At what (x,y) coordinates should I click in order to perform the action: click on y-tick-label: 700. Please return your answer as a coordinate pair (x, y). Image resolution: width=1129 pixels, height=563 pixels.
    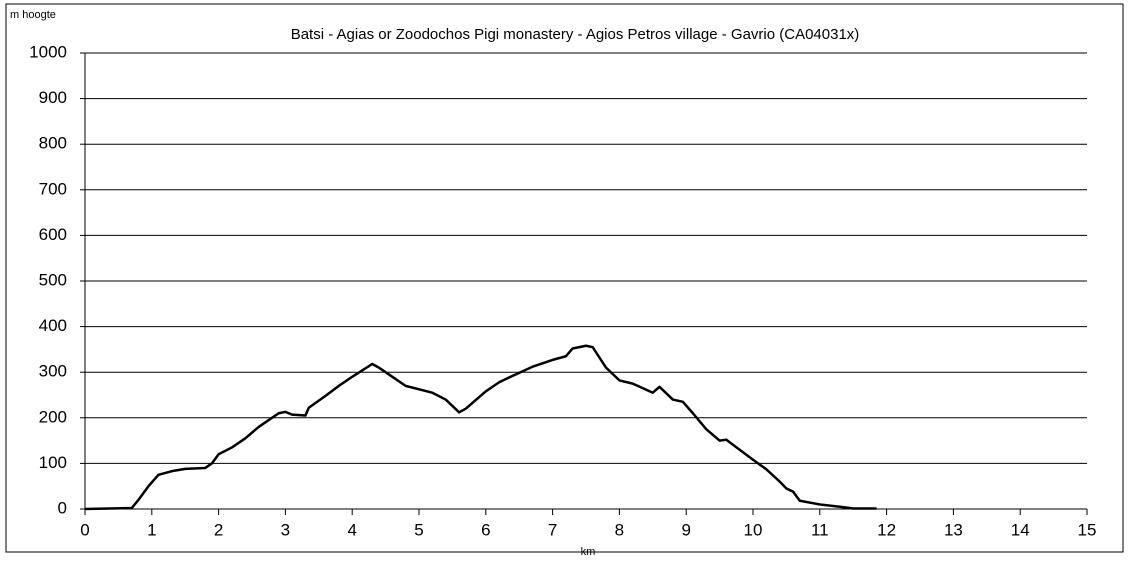
    Looking at the image, I should click on (53, 188).